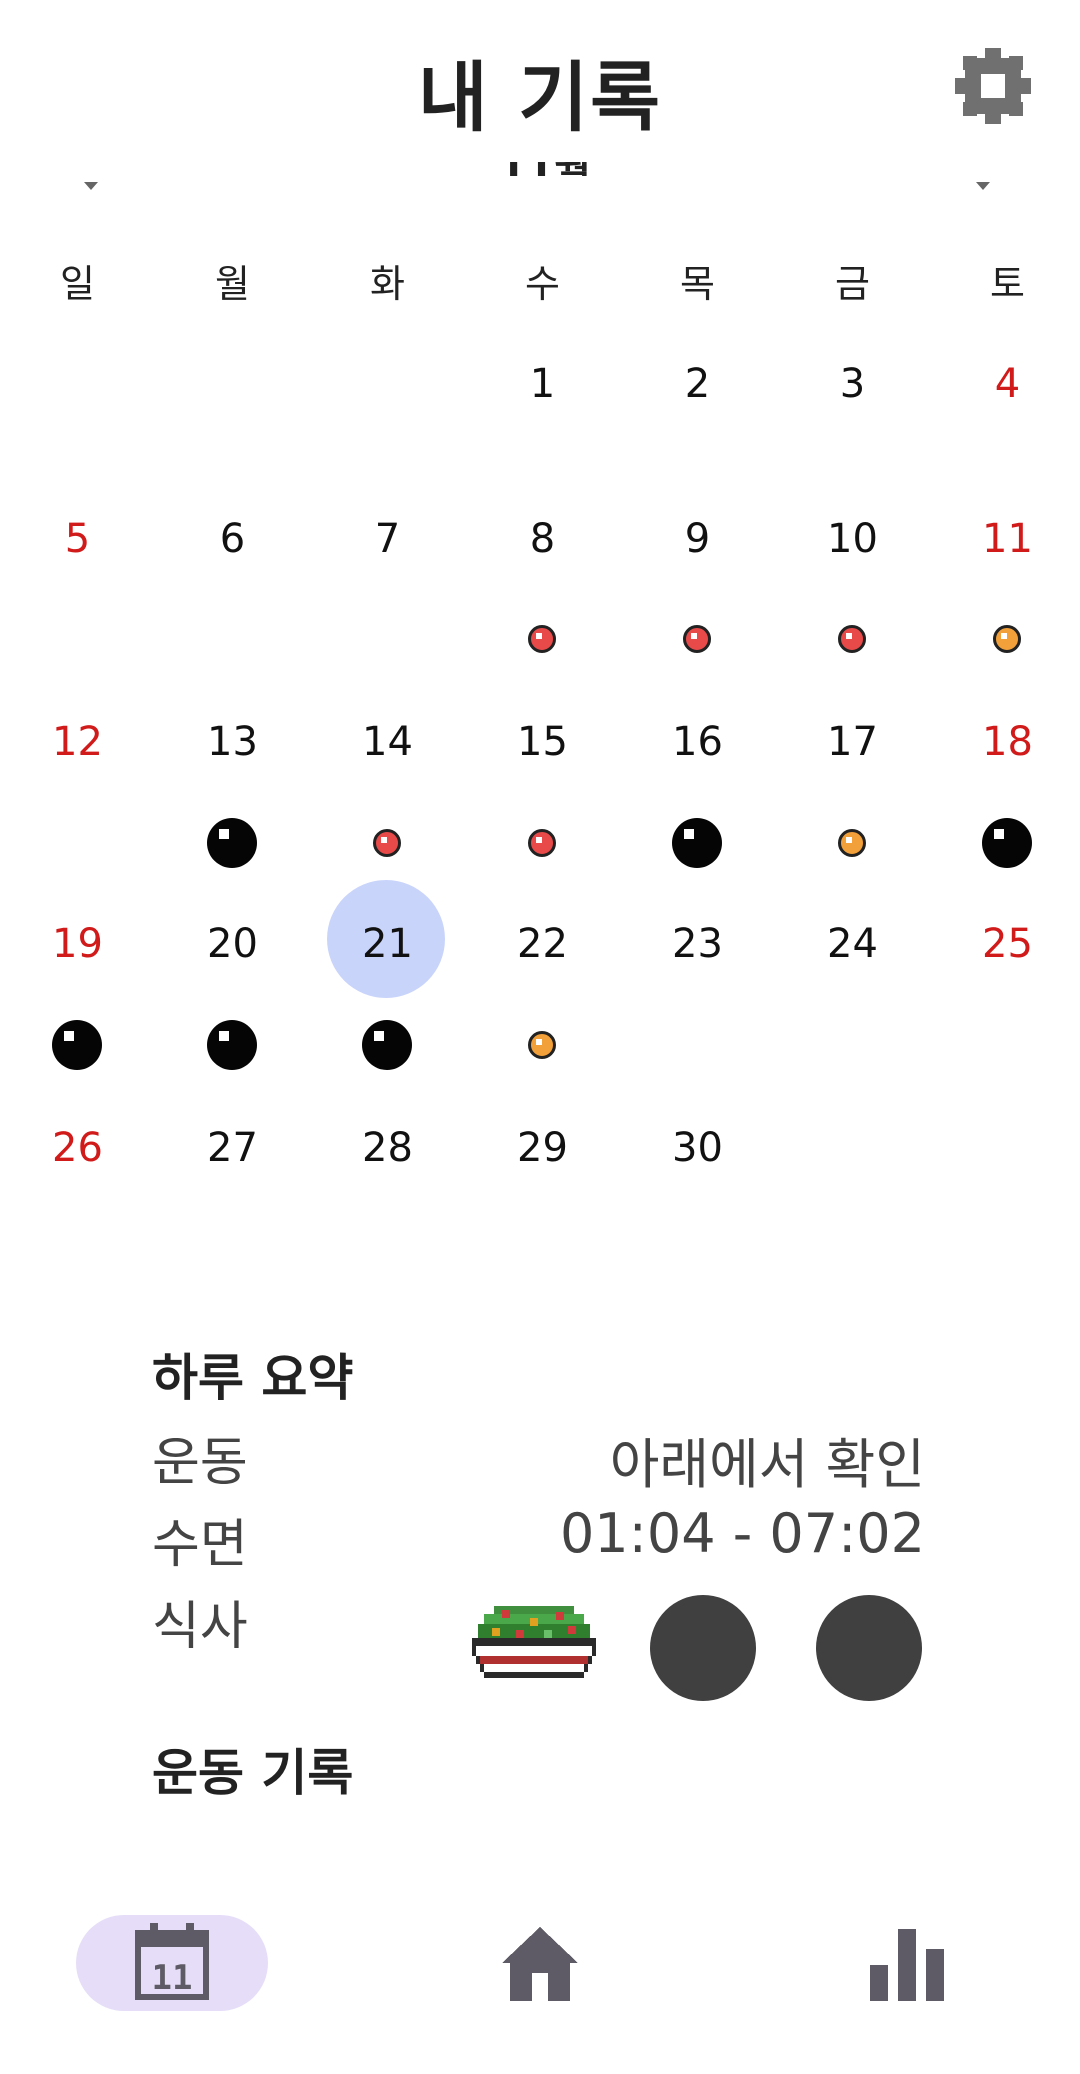 Image resolution: width=1080 pixels, height=2074 pixels. What do you see at coordinates (852, 539) in the screenshot?
I see `calendar-day: 10` at bounding box center [852, 539].